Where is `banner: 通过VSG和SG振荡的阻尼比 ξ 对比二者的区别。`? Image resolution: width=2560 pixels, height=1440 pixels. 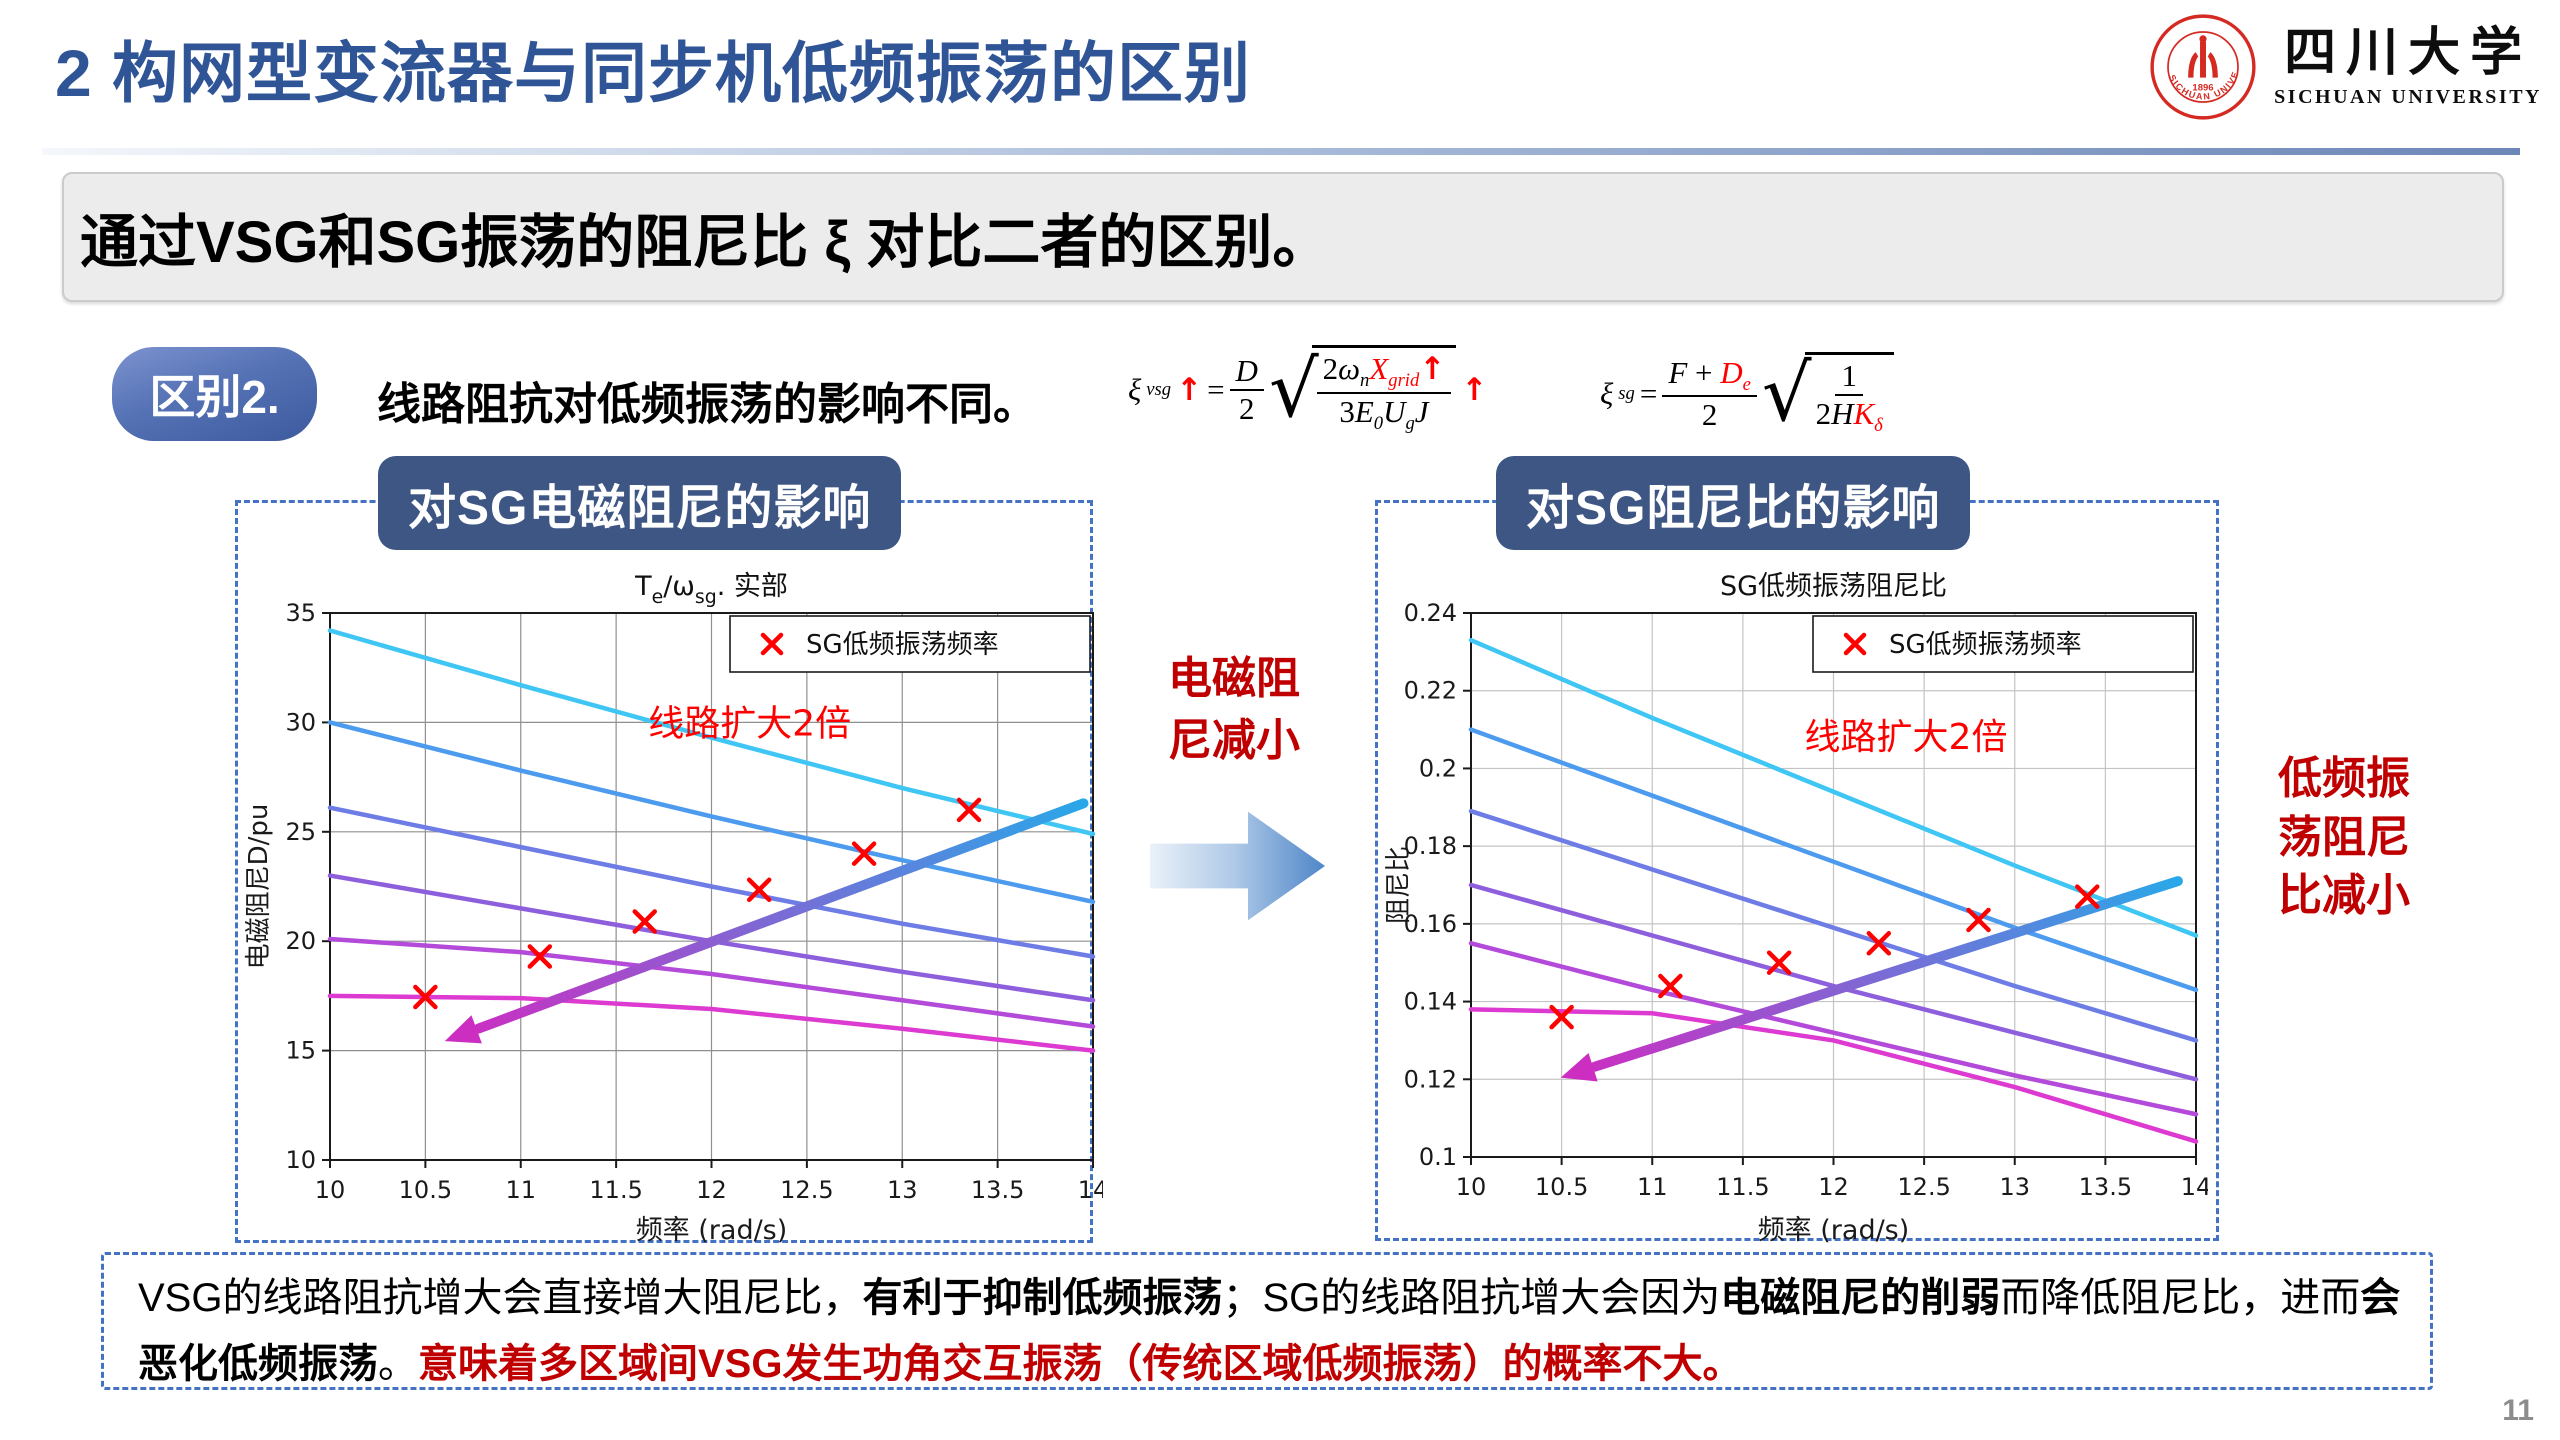 banner: 通过VSG和SG振荡的阻尼比 ξ 对比二者的区别。 is located at coordinates (1283, 237).